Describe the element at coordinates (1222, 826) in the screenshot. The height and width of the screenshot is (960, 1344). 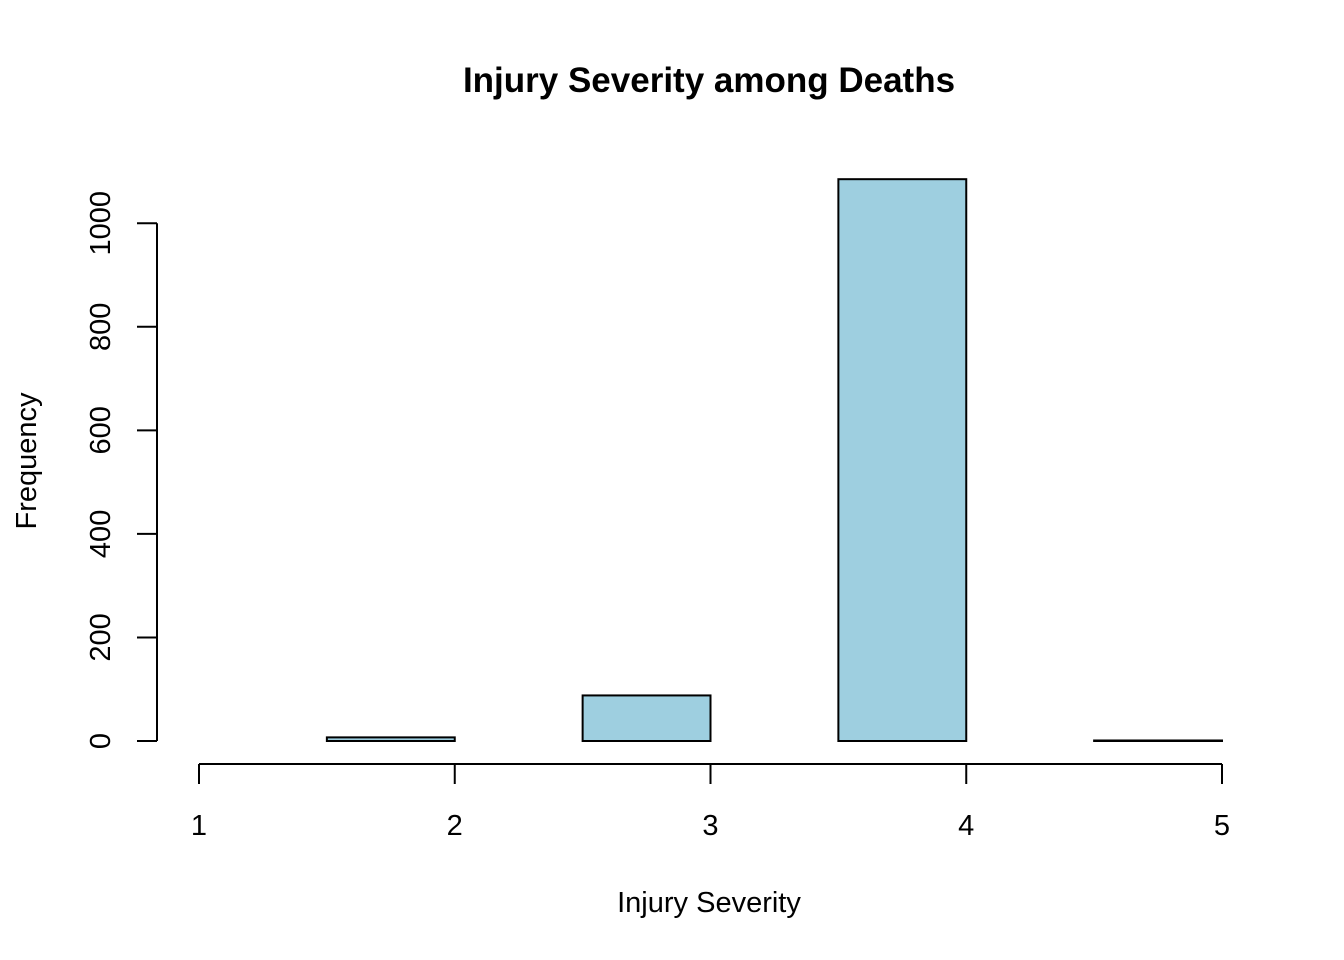
I see `x-tick-label: 5` at that location.